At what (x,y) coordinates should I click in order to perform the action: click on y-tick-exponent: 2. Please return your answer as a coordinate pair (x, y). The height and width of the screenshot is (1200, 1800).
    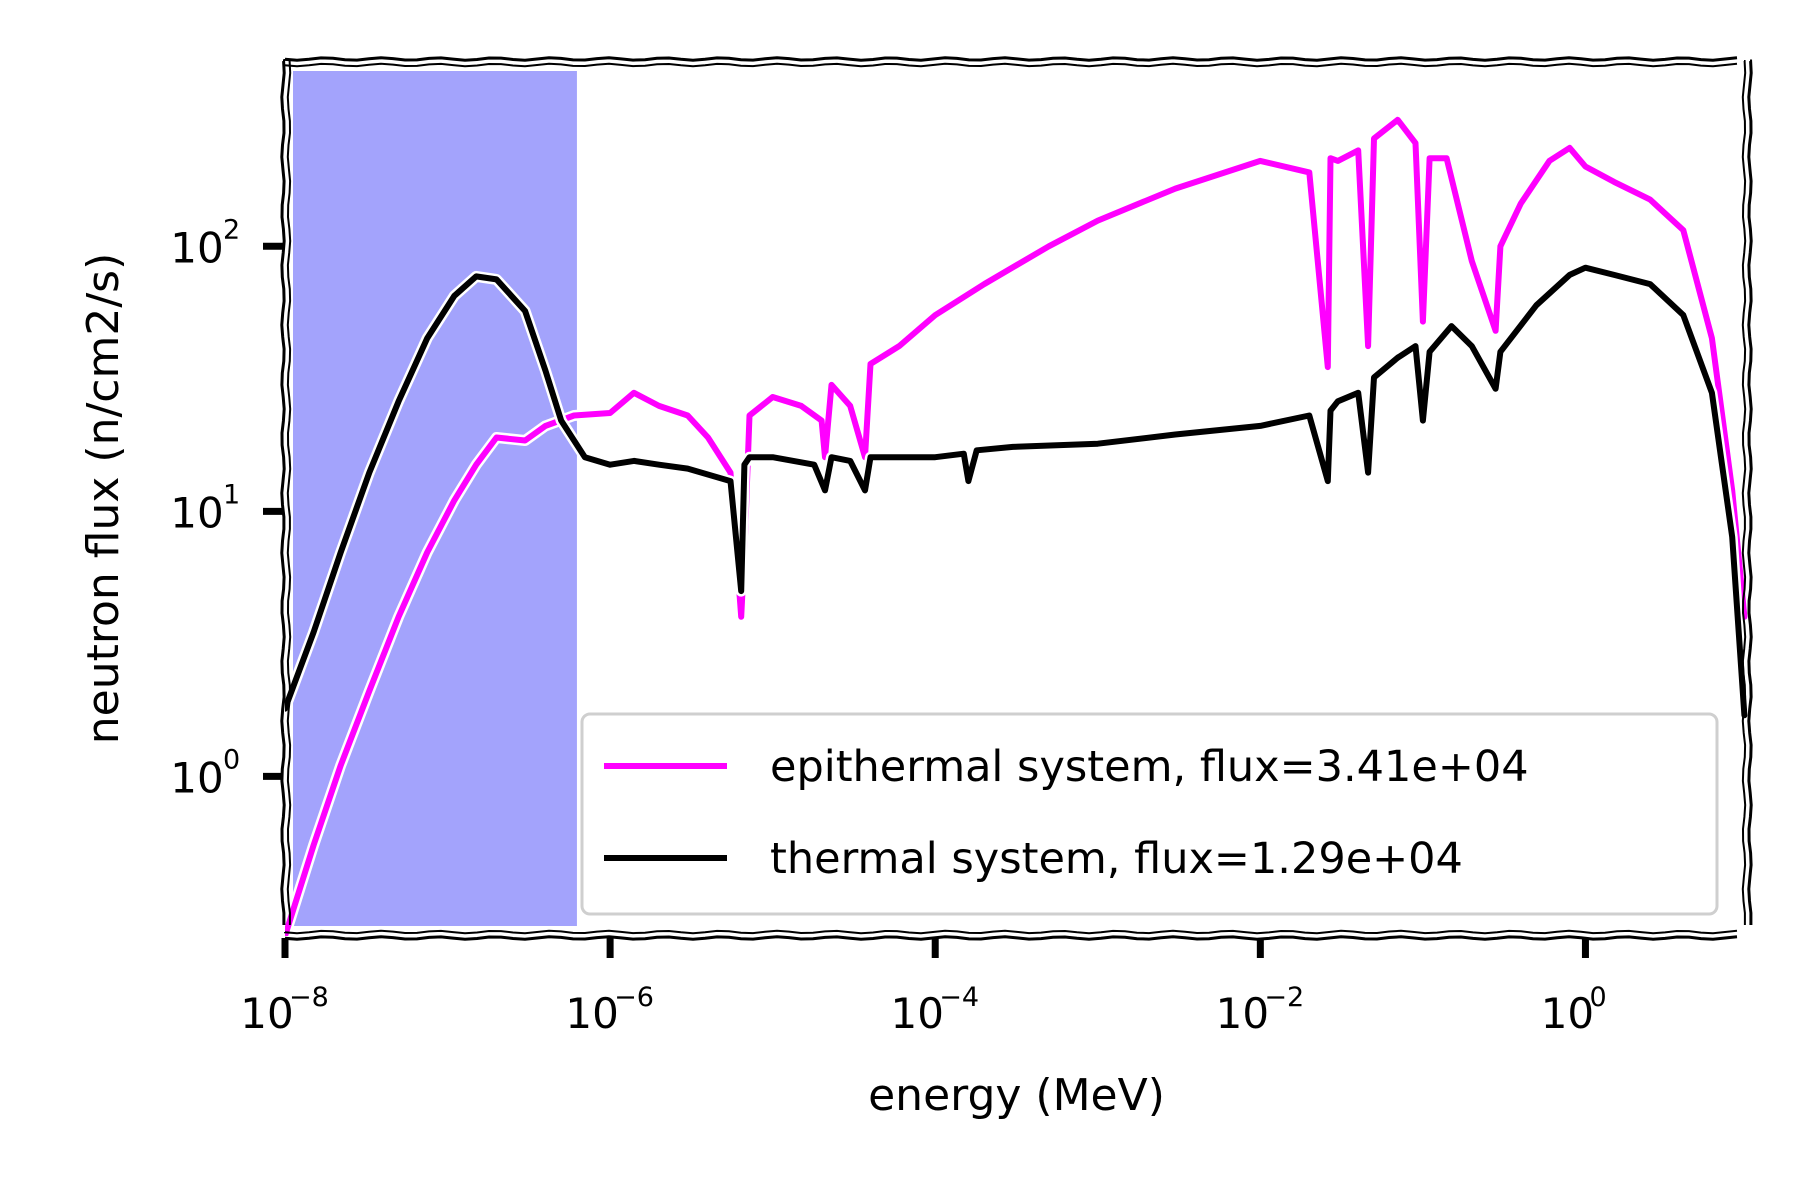
    Looking at the image, I should click on (231, 229).